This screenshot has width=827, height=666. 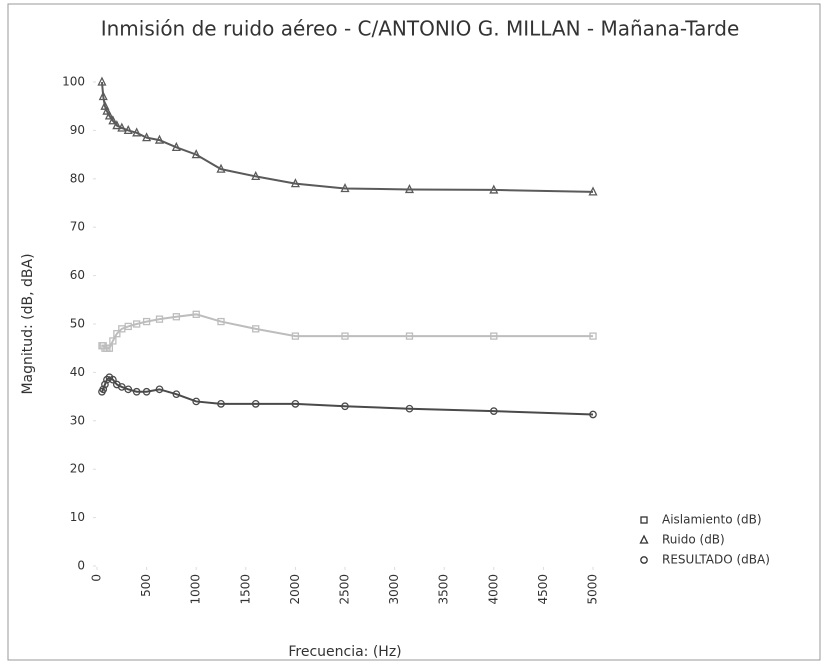 What do you see at coordinates (77, 178) in the screenshot?
I see `y-tick-label: 80` at bounding box center [77, 178].